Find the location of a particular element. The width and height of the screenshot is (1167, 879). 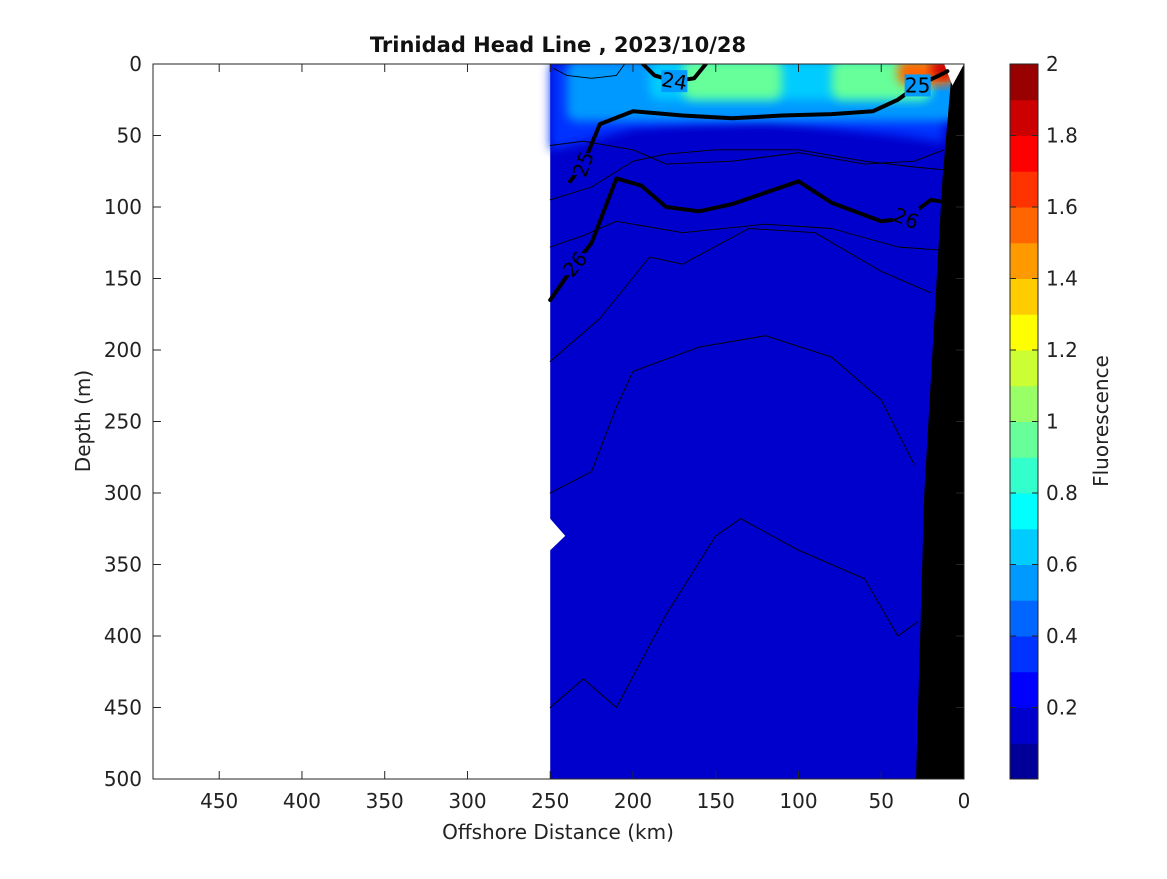

bathymetry is located at coordinates (940, 421).